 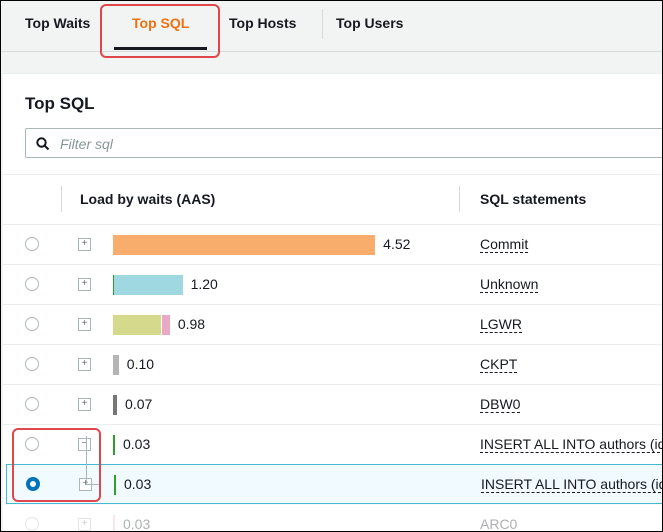 What do you see at coordinates (501, 324) in the screenshot?
I see `sql-statement: LGWR` at bounding box center [501, 324].